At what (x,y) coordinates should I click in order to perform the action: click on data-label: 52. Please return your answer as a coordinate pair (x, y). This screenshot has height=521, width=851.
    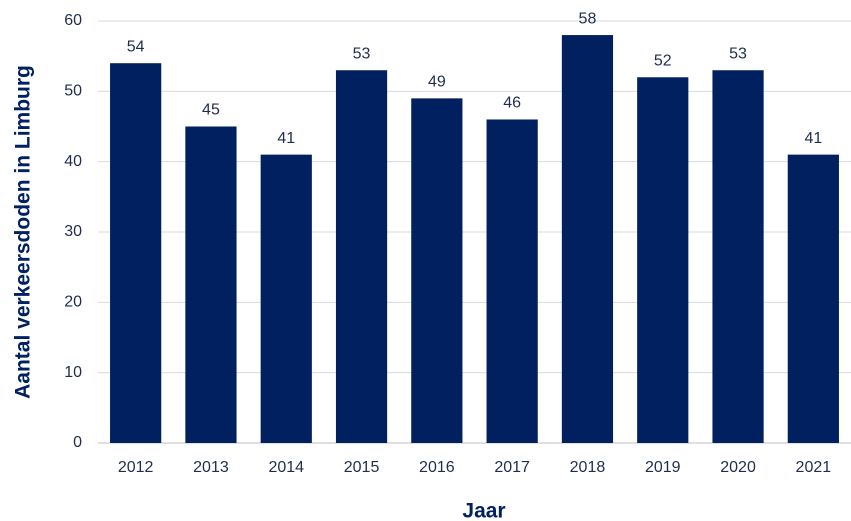
    Looking at the image, I should click on (663, 60).